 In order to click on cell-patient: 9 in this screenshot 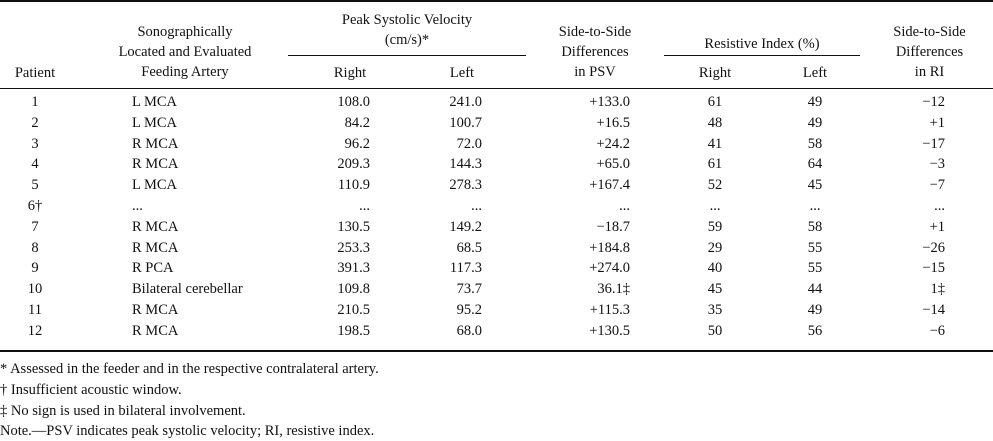, I will do `click(35, 268)`.